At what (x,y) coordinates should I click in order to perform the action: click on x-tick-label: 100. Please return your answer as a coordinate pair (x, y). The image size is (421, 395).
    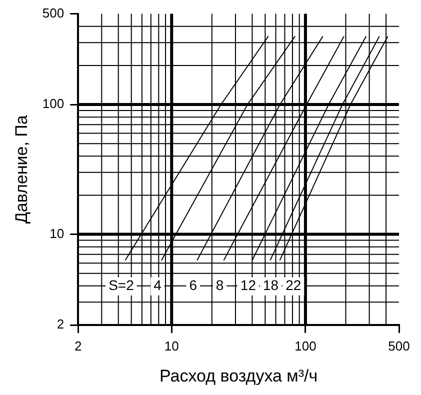
    Looking at the image, I should click on (305, 346).